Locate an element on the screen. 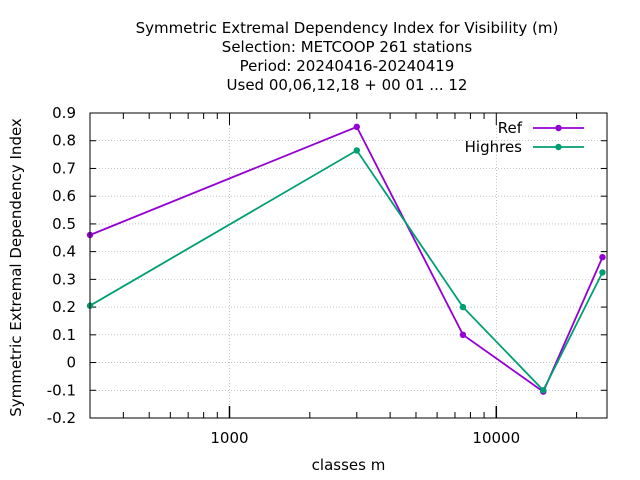  x-tick-label: 10000 is located at coordinates (496, 438).